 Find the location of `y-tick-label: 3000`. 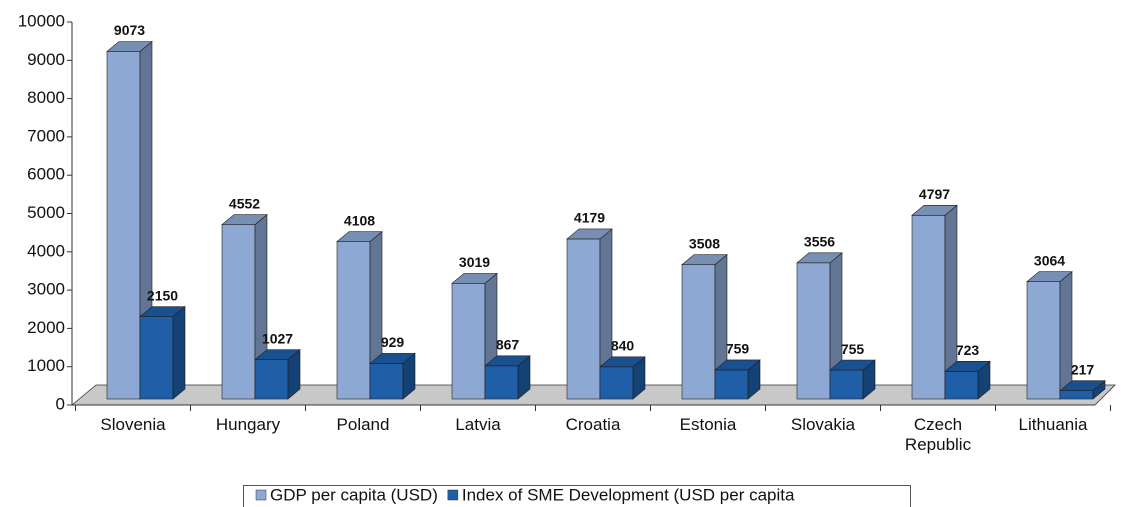

y-tick-label: 3000 is located at coordinates (46, 289).